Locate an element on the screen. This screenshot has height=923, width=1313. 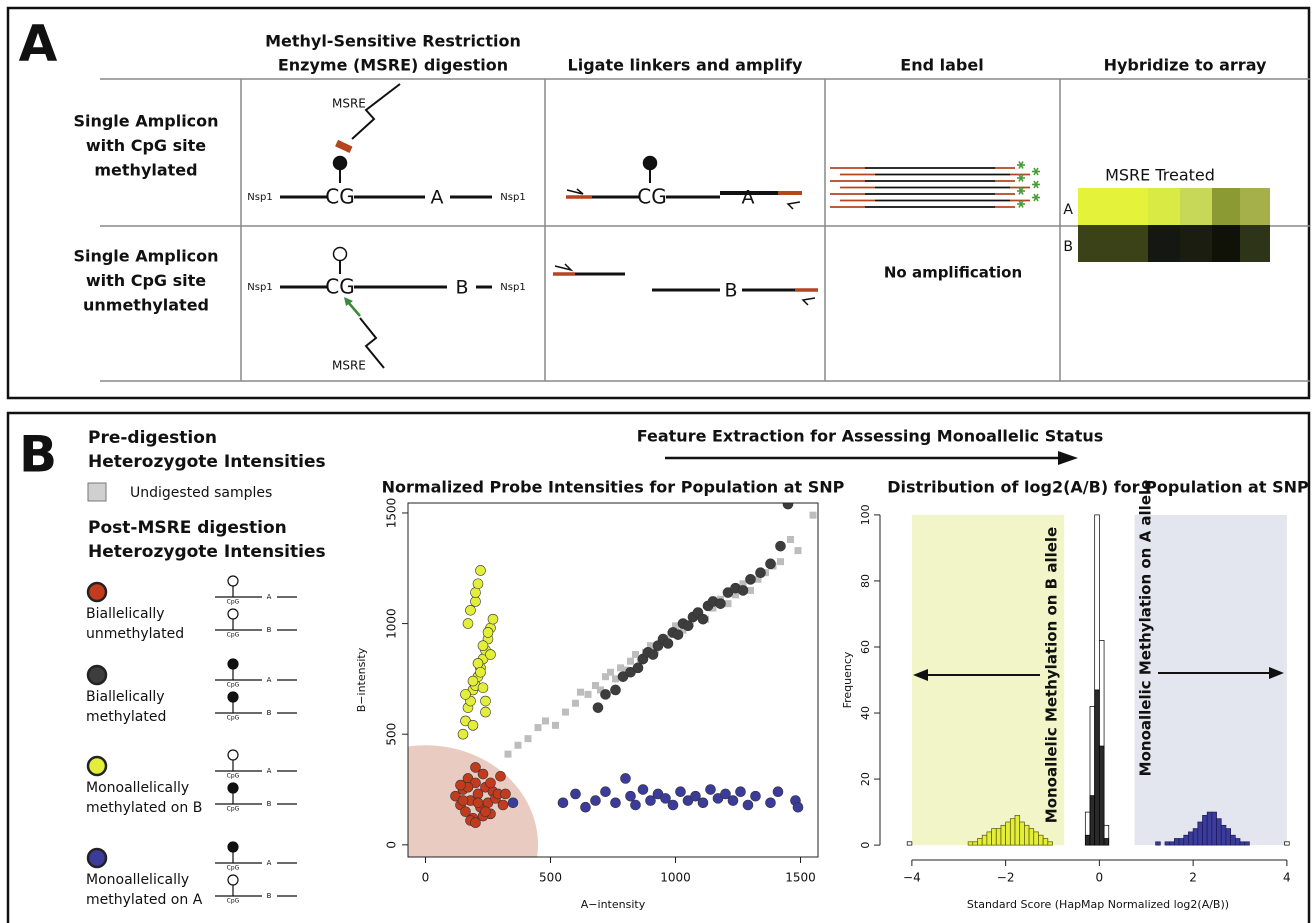
y-tick-label: 1500 is located at coordinates (392, 513).